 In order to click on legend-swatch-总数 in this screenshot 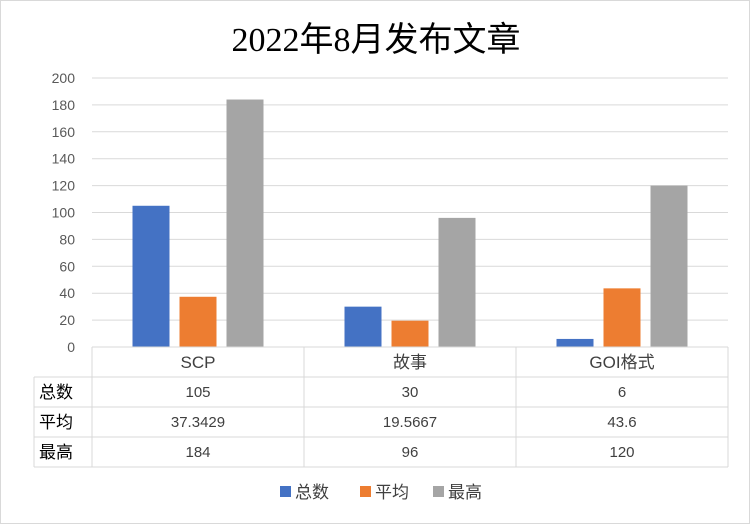, I will do `click(285, 491)`.